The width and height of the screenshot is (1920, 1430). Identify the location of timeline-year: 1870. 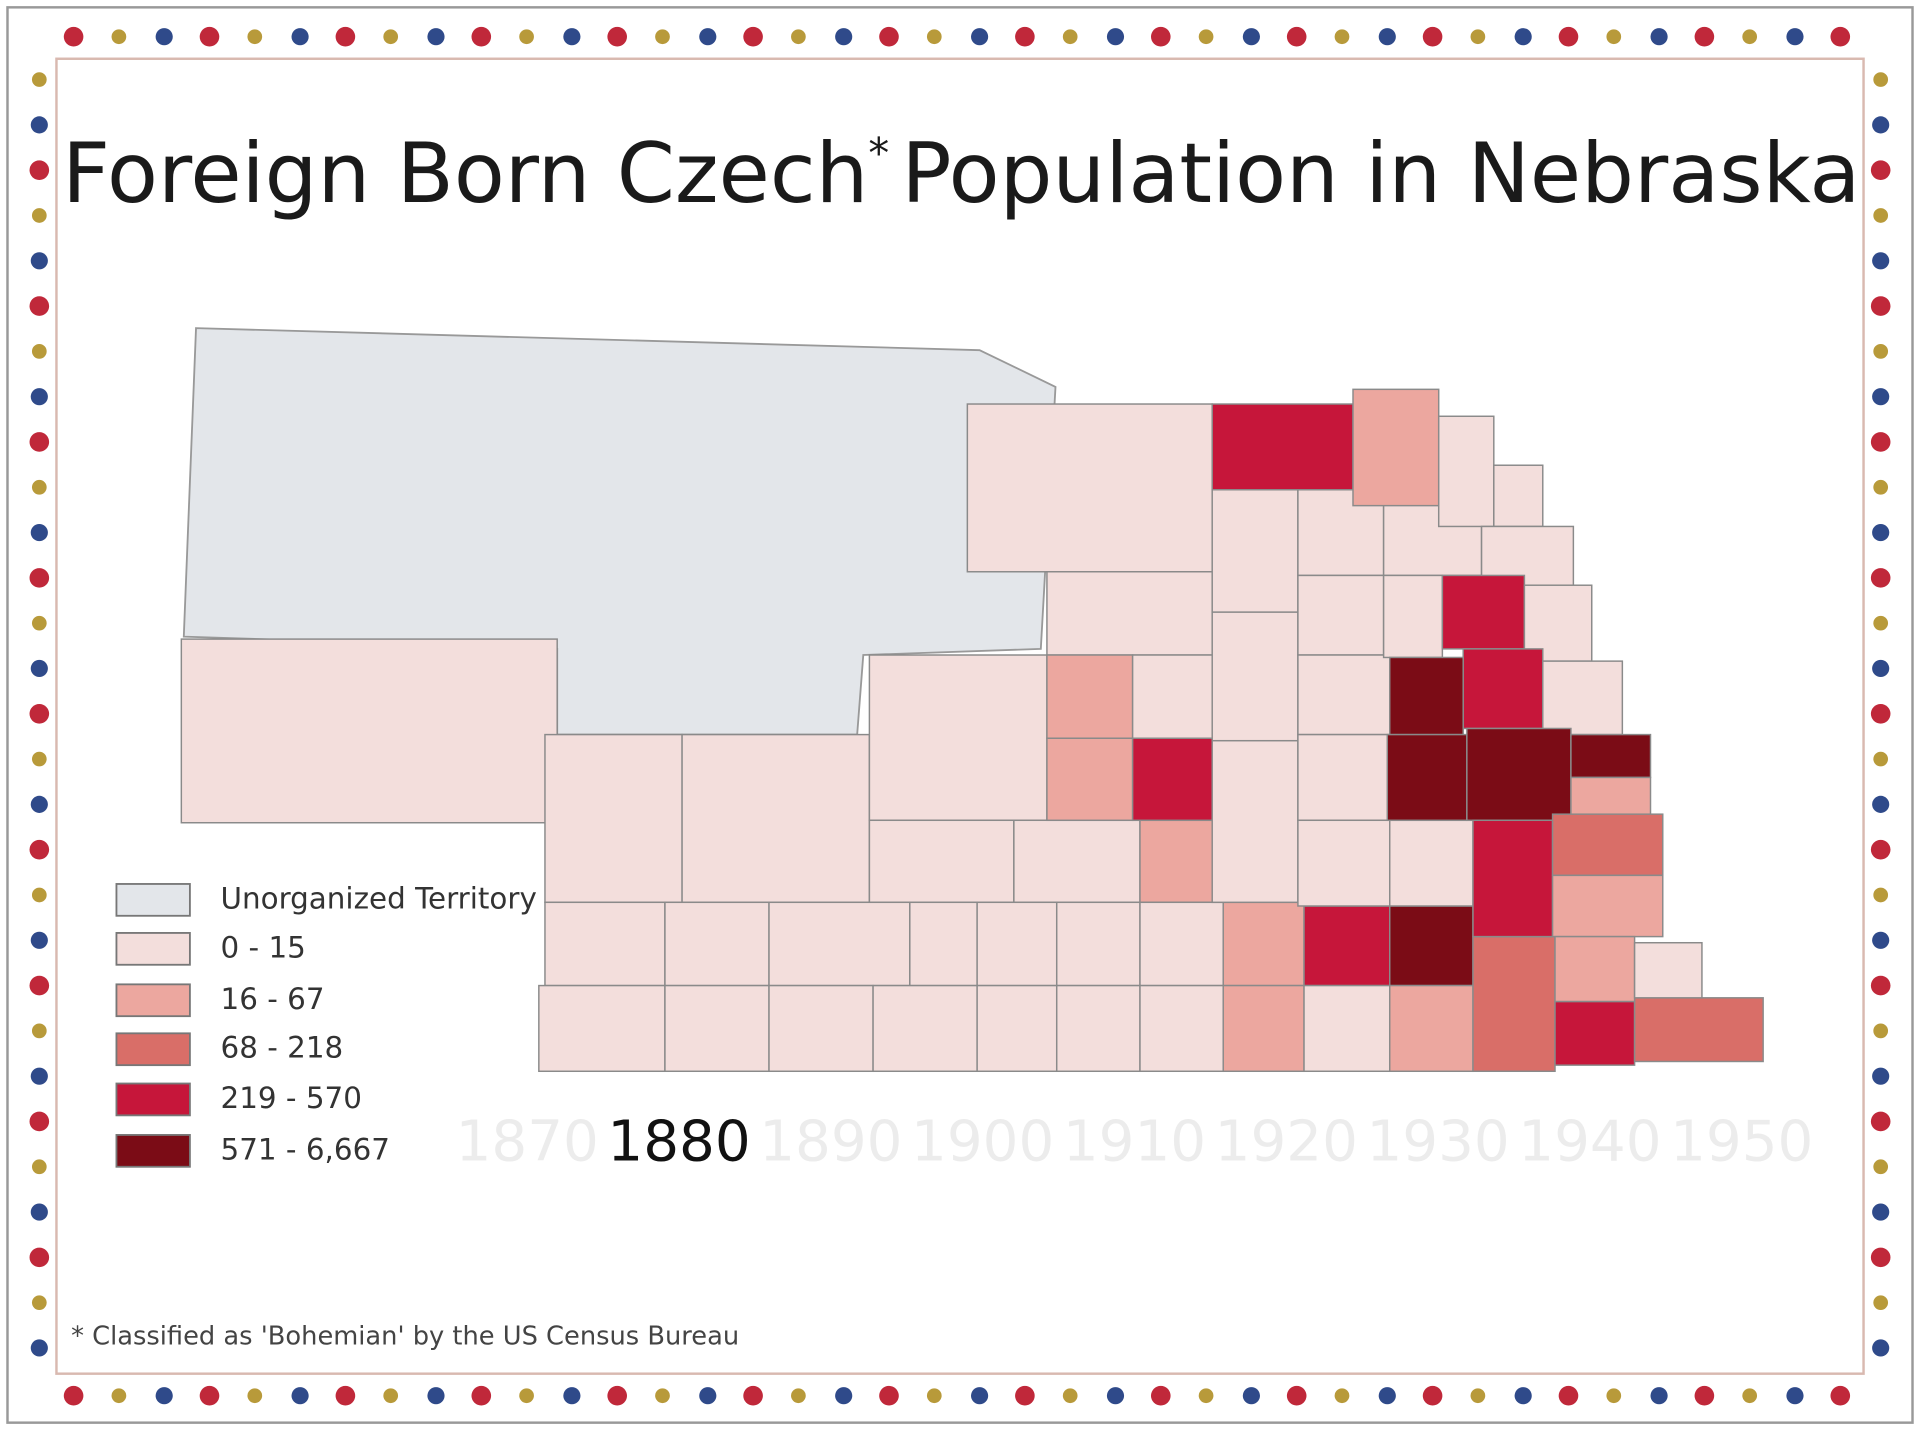
(527, 1141).